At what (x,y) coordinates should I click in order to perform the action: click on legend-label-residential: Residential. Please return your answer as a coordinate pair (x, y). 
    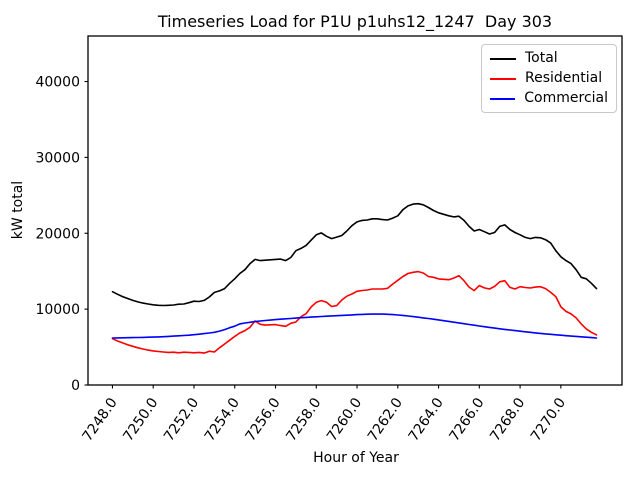
    Looking at the image, I should click on (564, 78).